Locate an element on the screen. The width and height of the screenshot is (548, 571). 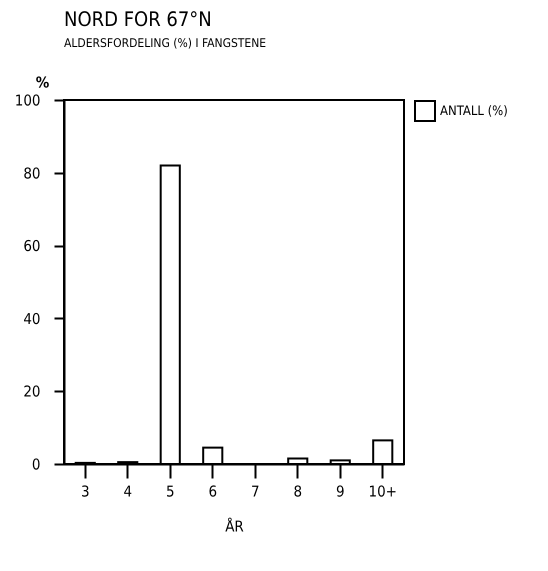
y-axis-title: % is located at coordinates (43, 83).